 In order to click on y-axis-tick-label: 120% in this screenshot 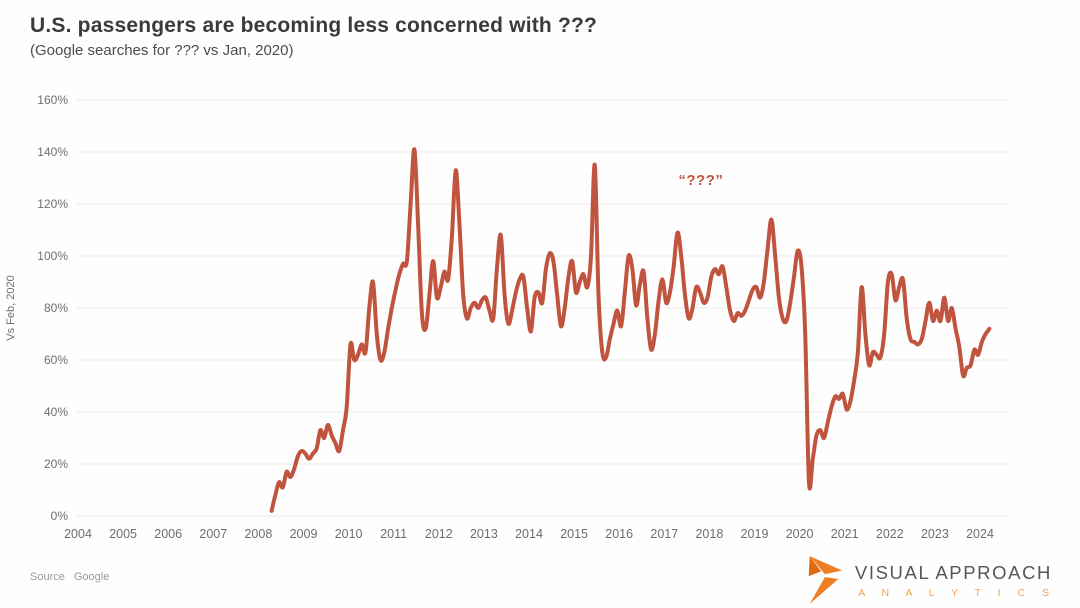, I will do `click(52, 204)`.